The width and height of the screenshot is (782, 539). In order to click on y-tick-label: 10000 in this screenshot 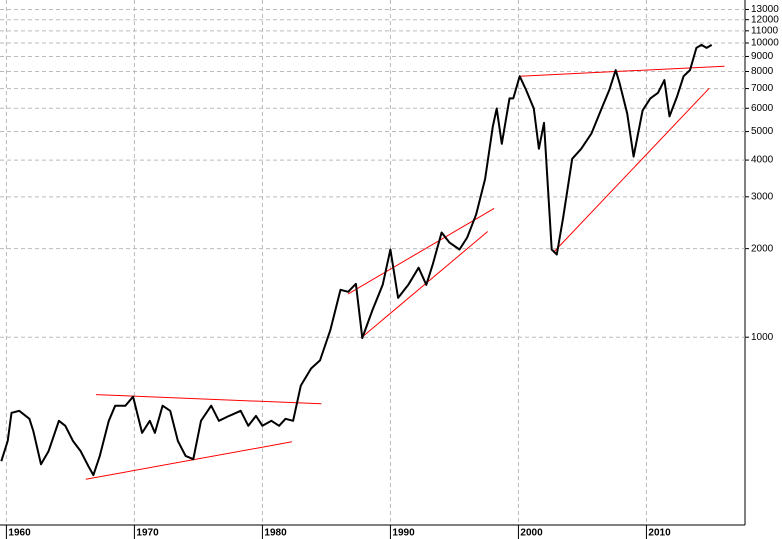, I will do `click(765, 43)`.